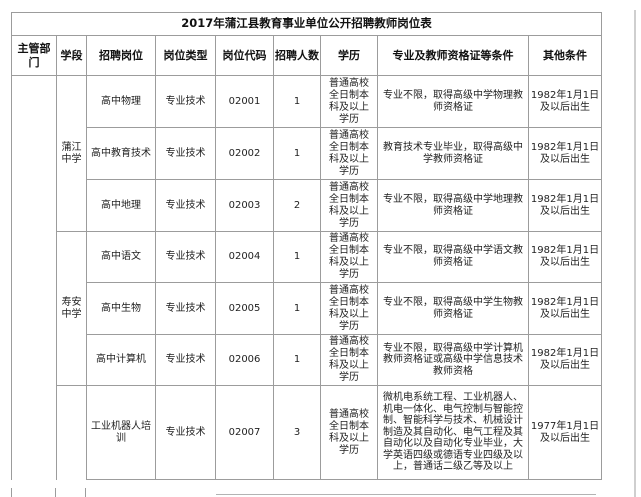 This screenshot has height=497, width=641. What do you see at coordinates (121, 308) in the screenshot?
I see `cell-position: 高中生物` at bounding box center [121, 308].